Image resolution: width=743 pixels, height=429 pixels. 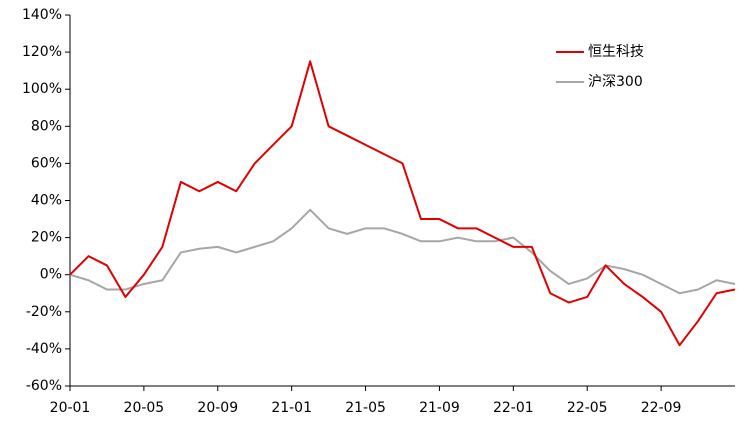 What do you see at coordinates (51, 275) in the screenshot?
I see `y-tick-label: 0%` at bounding box center [51, 275].